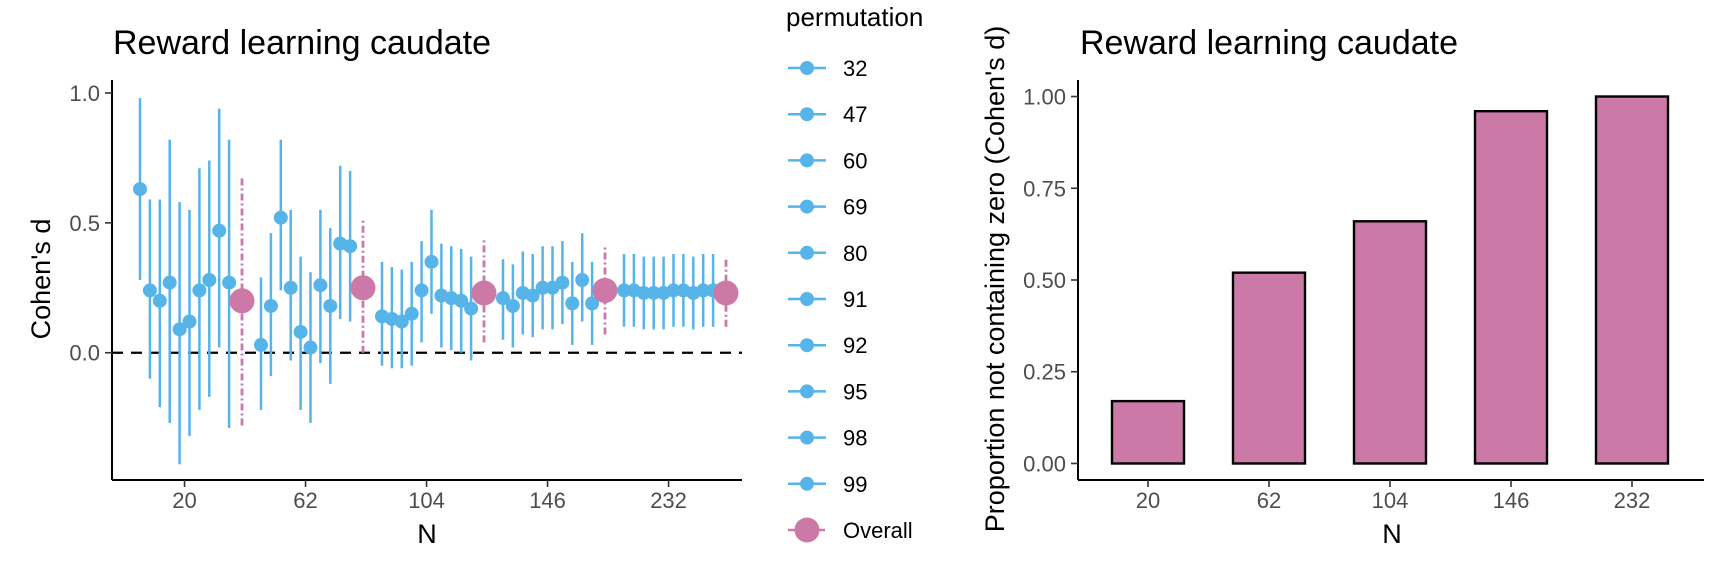  Describe the element at coordinates (855, 484) in the screenshot. I see `legend-label-99: 99` at that location.